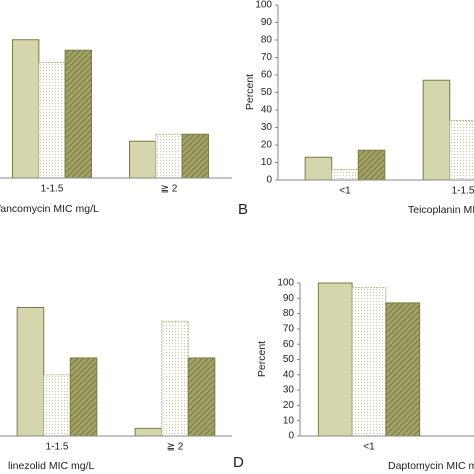 This screenshot has height=474, width=474. What do you see at coordinates (441, 210) in the screenshot?
I see `x-axis-title: Teicoplanin MIC mg/L` at bounding box center [441, 210].